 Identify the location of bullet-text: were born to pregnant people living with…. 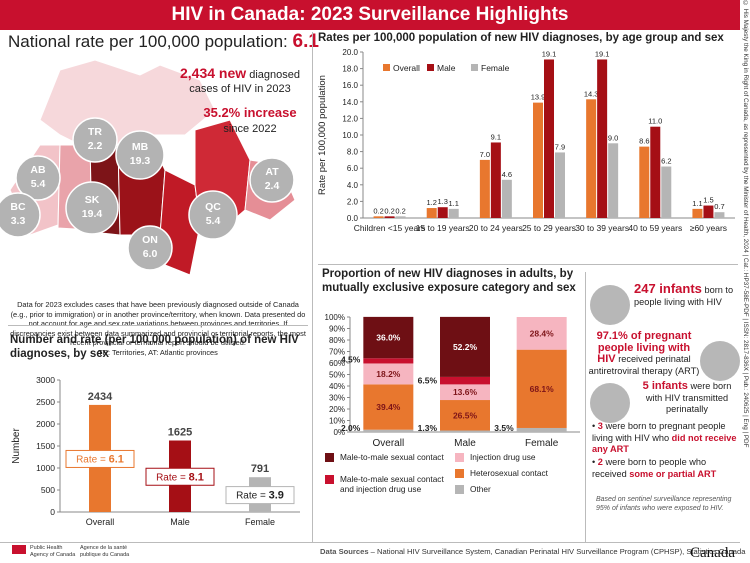
(659, 432).